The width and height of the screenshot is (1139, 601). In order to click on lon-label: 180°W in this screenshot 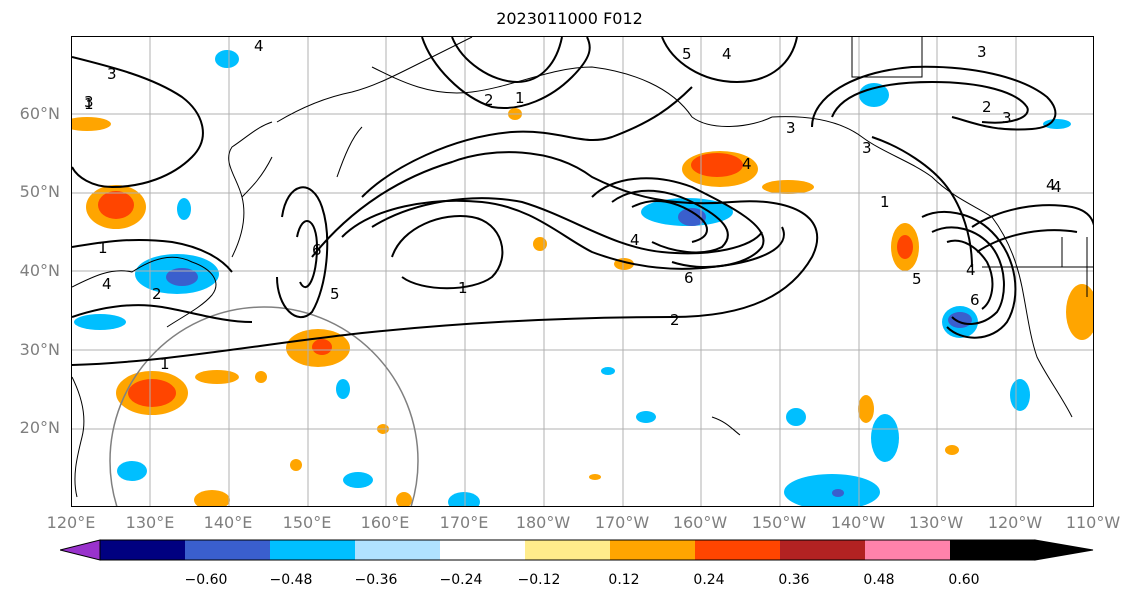, I will do `click(543, 522)`.